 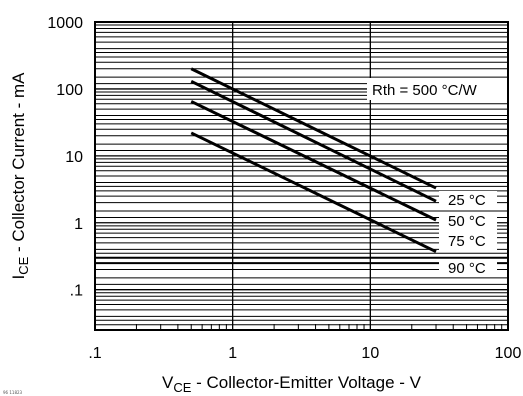 I want to click on series-label: 25 °C, so click(x=468, y=200).